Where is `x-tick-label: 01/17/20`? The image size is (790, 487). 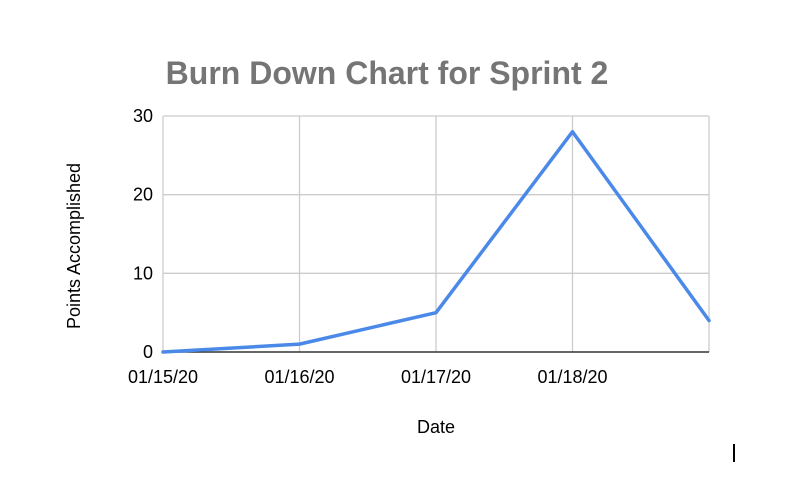 x-tick-label: 01/17/20 is located at coordinates (436, 377).